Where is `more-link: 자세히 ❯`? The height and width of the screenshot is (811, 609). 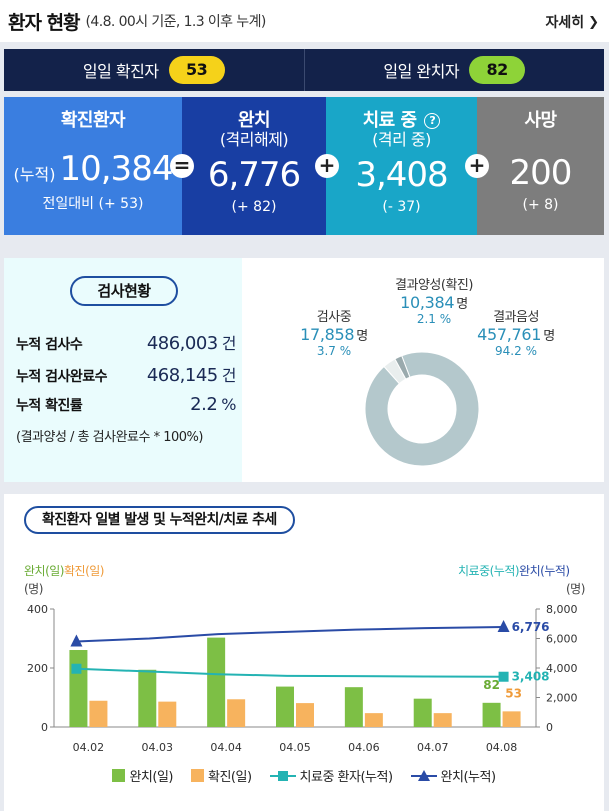
more-link: 자세히 ❯ is located at coordinates (572, 22).